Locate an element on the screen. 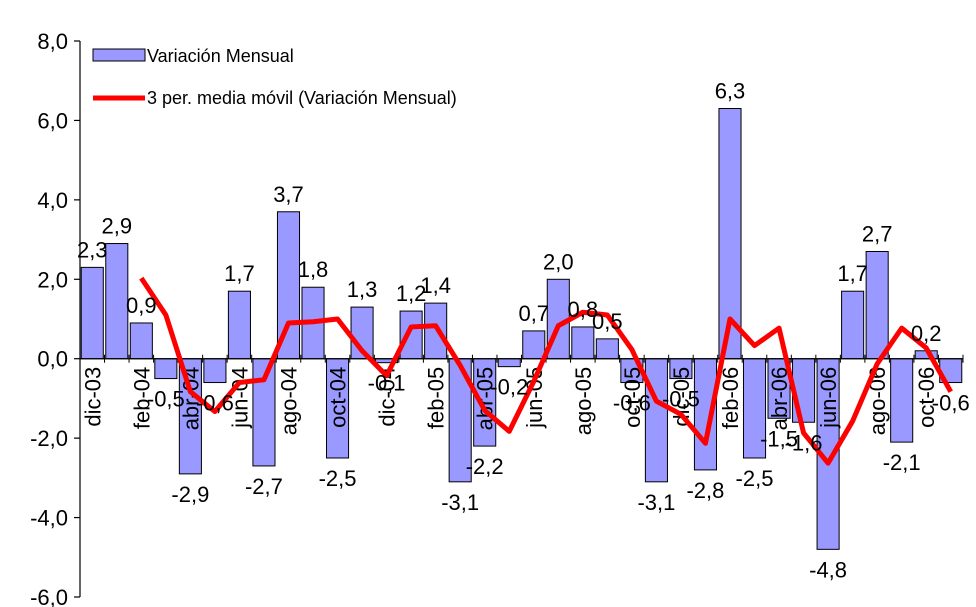 The image size is (976, 607). data-label: 3,7 is located at coordinates (288, 194).